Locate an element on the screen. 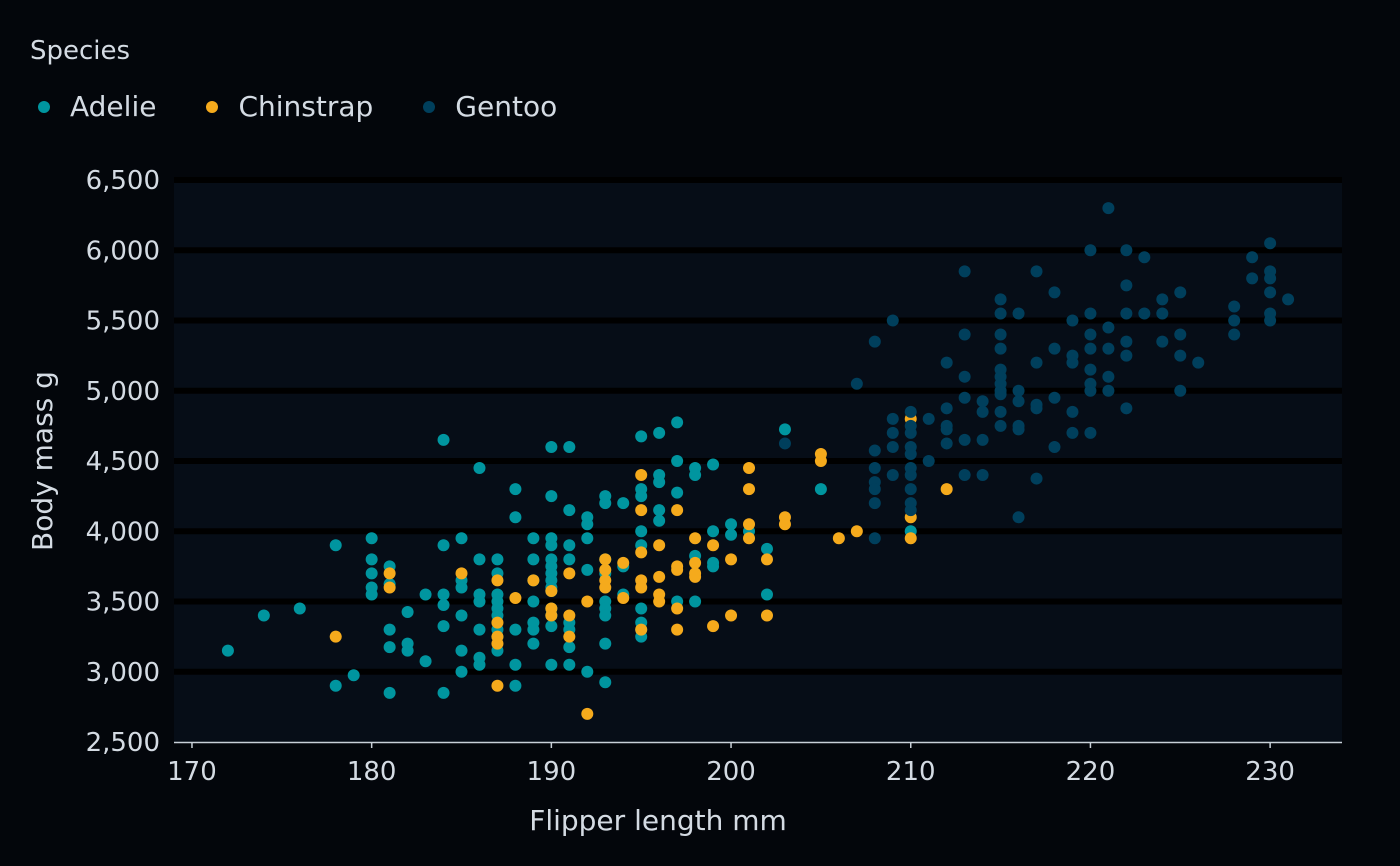 The width and height of the screenshot is (1400, 866). legend-item-adelie: Adelie is located at coordinates (93, 106).